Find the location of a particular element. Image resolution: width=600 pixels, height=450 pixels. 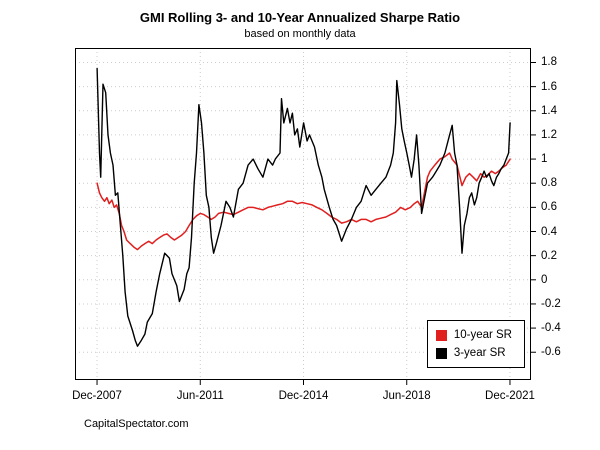

y-tick-label: 0 is located at coordinates (544, 279).